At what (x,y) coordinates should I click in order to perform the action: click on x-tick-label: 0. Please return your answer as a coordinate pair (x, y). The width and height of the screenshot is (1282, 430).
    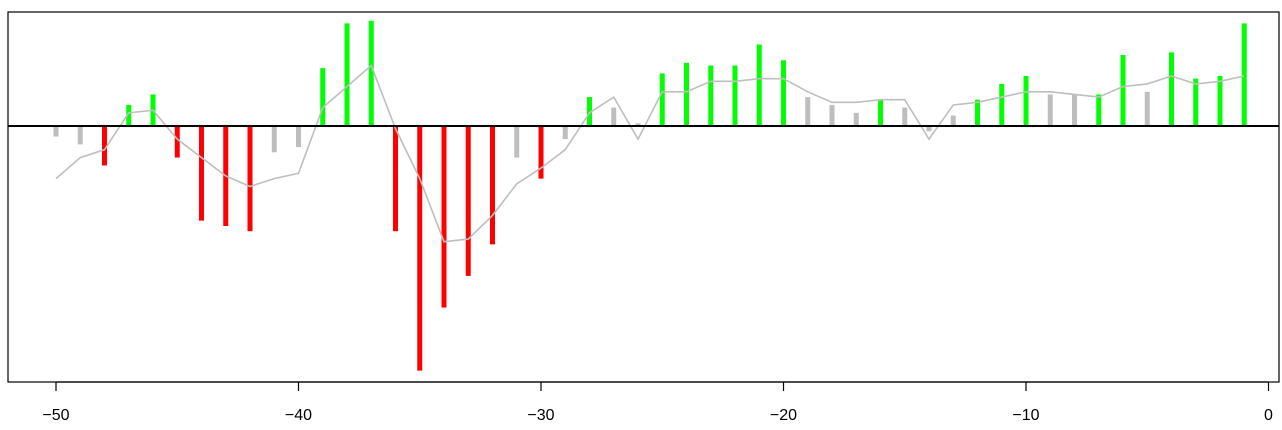
    Looking at the image, I should click on (1268, 415).